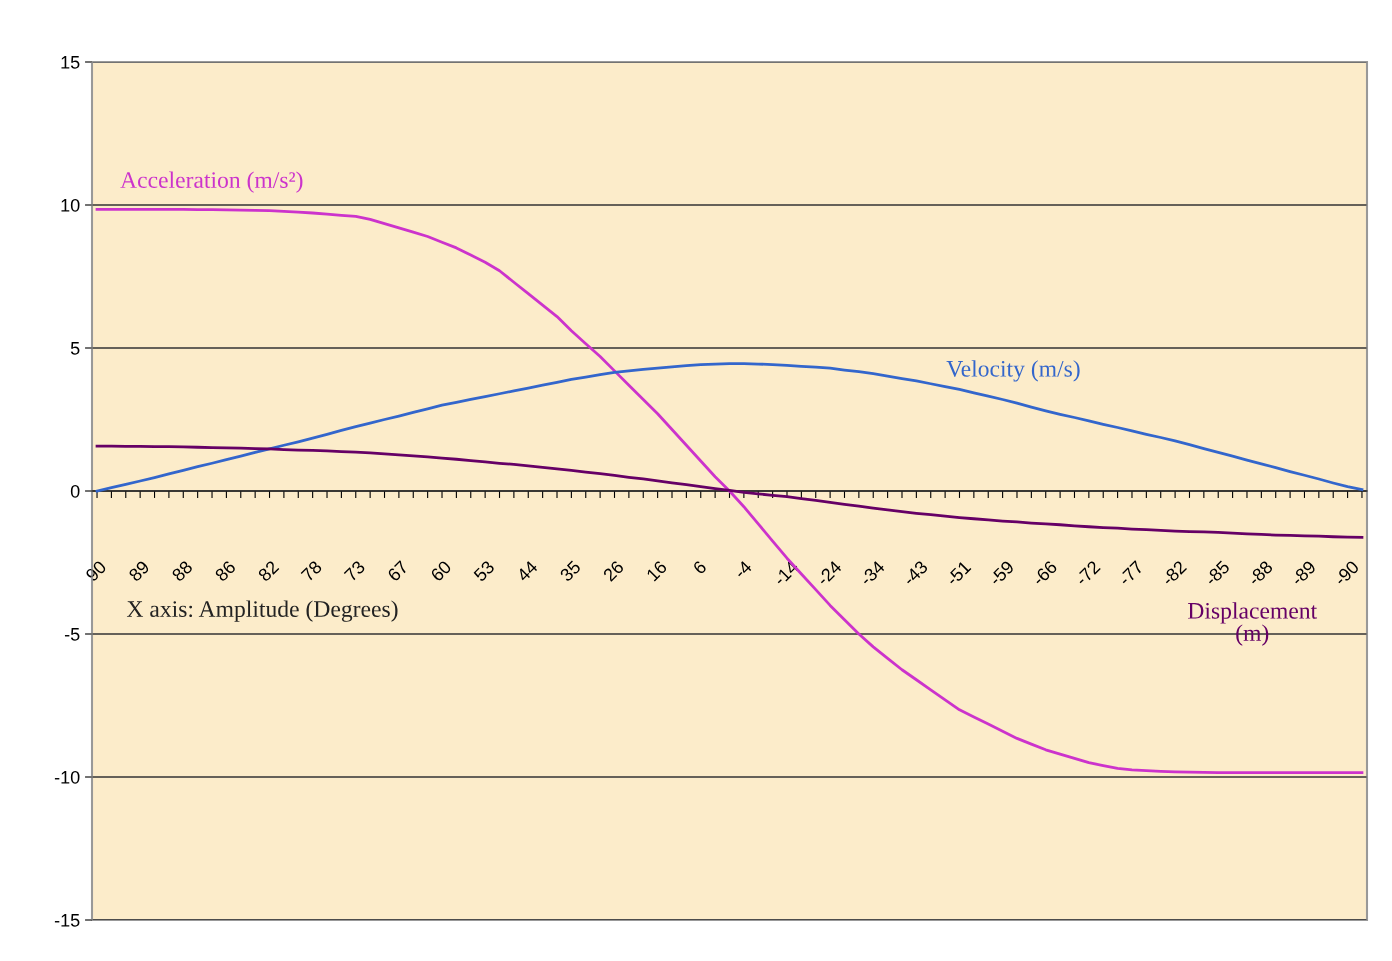  What do you see at coordinates (958, 573) in the screenshot?
I see `x-tick-label: -51` at bounding box center [958, 573].